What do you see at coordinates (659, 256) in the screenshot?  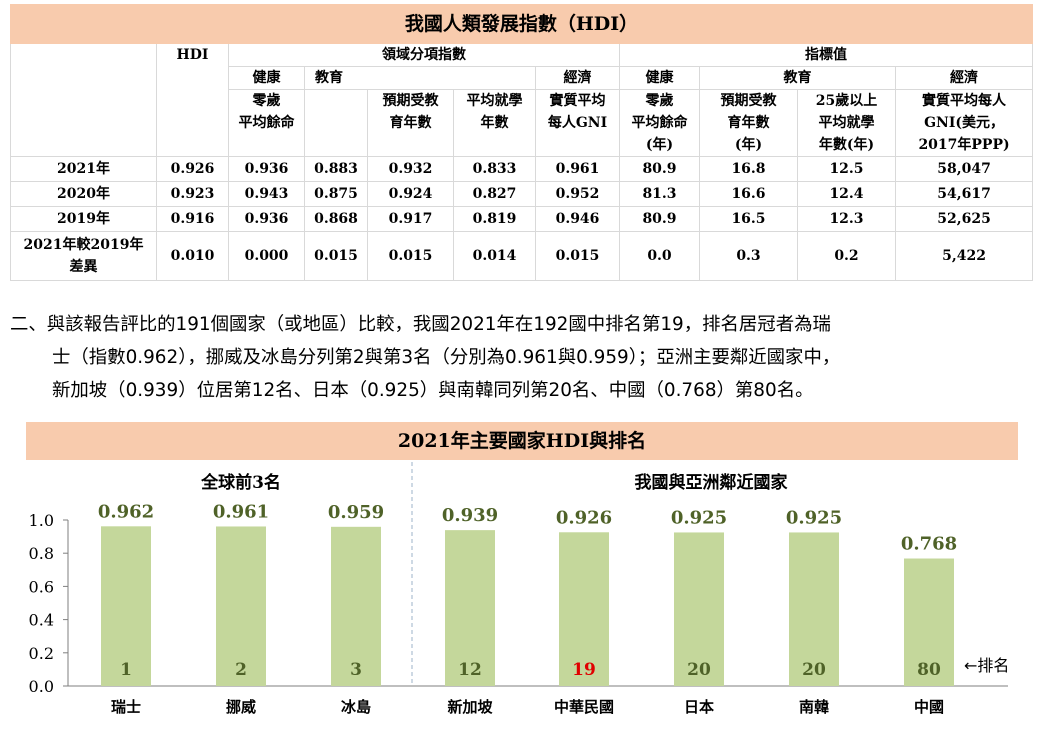 I see `cell-v-life: 0.0` at bounding box center [659, 256].